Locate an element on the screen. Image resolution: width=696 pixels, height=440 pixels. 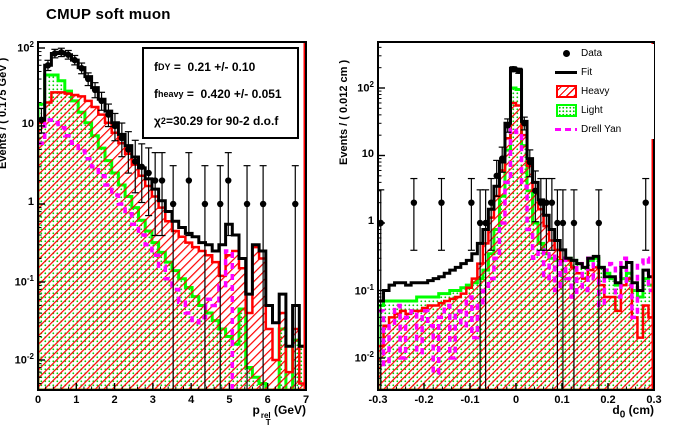
left-x-axis-title: p rel T (GeV) is located at coordinates (279, 415).